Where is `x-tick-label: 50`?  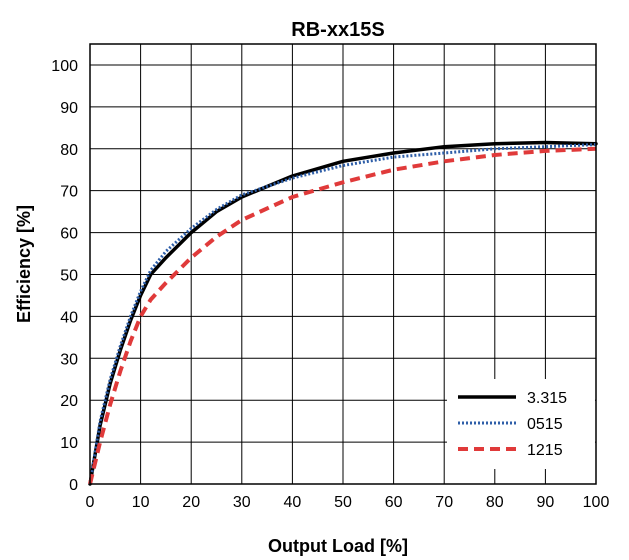 x-tick-label: 50 is located at coordinates (343, 502).